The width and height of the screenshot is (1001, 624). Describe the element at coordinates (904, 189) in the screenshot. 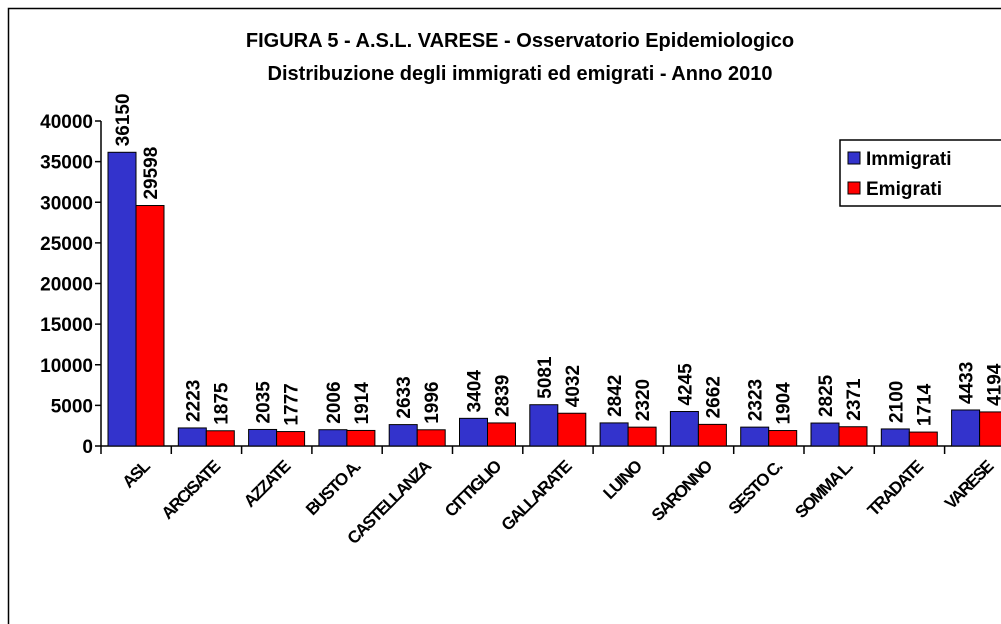

I see `legend-label: Emigrati` at that location.